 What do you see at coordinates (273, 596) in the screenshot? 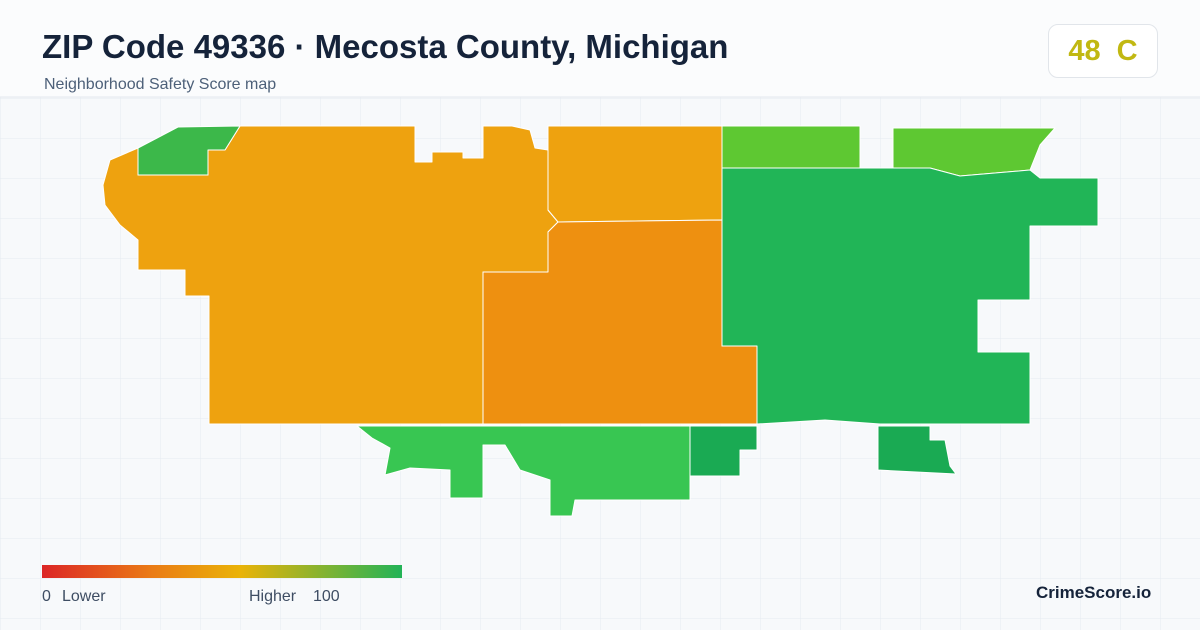
I see `legend-max-label: Higher` at bounding box center [273, 596].